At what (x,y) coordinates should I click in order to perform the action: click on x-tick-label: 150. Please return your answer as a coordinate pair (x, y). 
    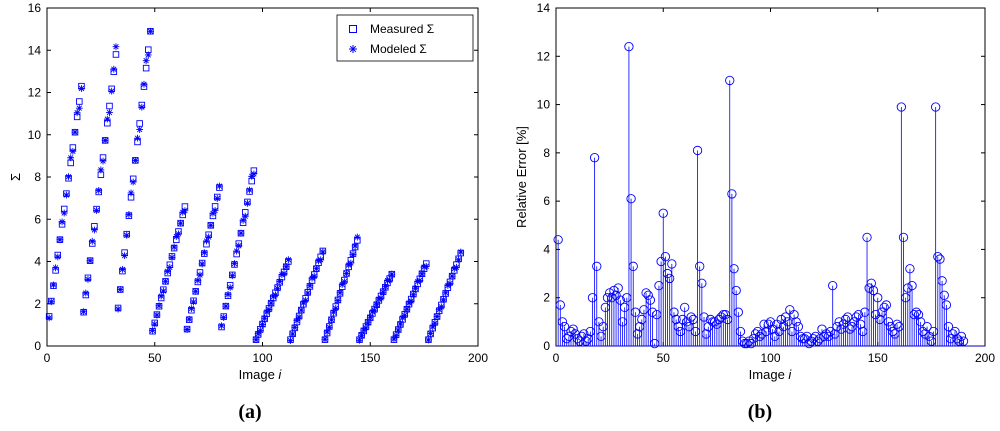
    Looking at the image, I should click on (370, 358).